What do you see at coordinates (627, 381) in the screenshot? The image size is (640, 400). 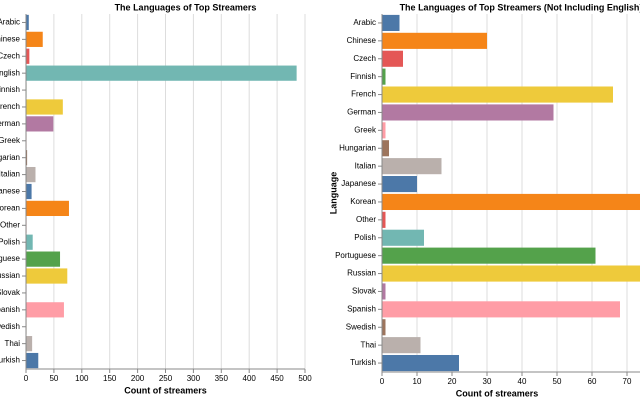 I see `x-tick-label: 70` at bounding box center [627, 381].